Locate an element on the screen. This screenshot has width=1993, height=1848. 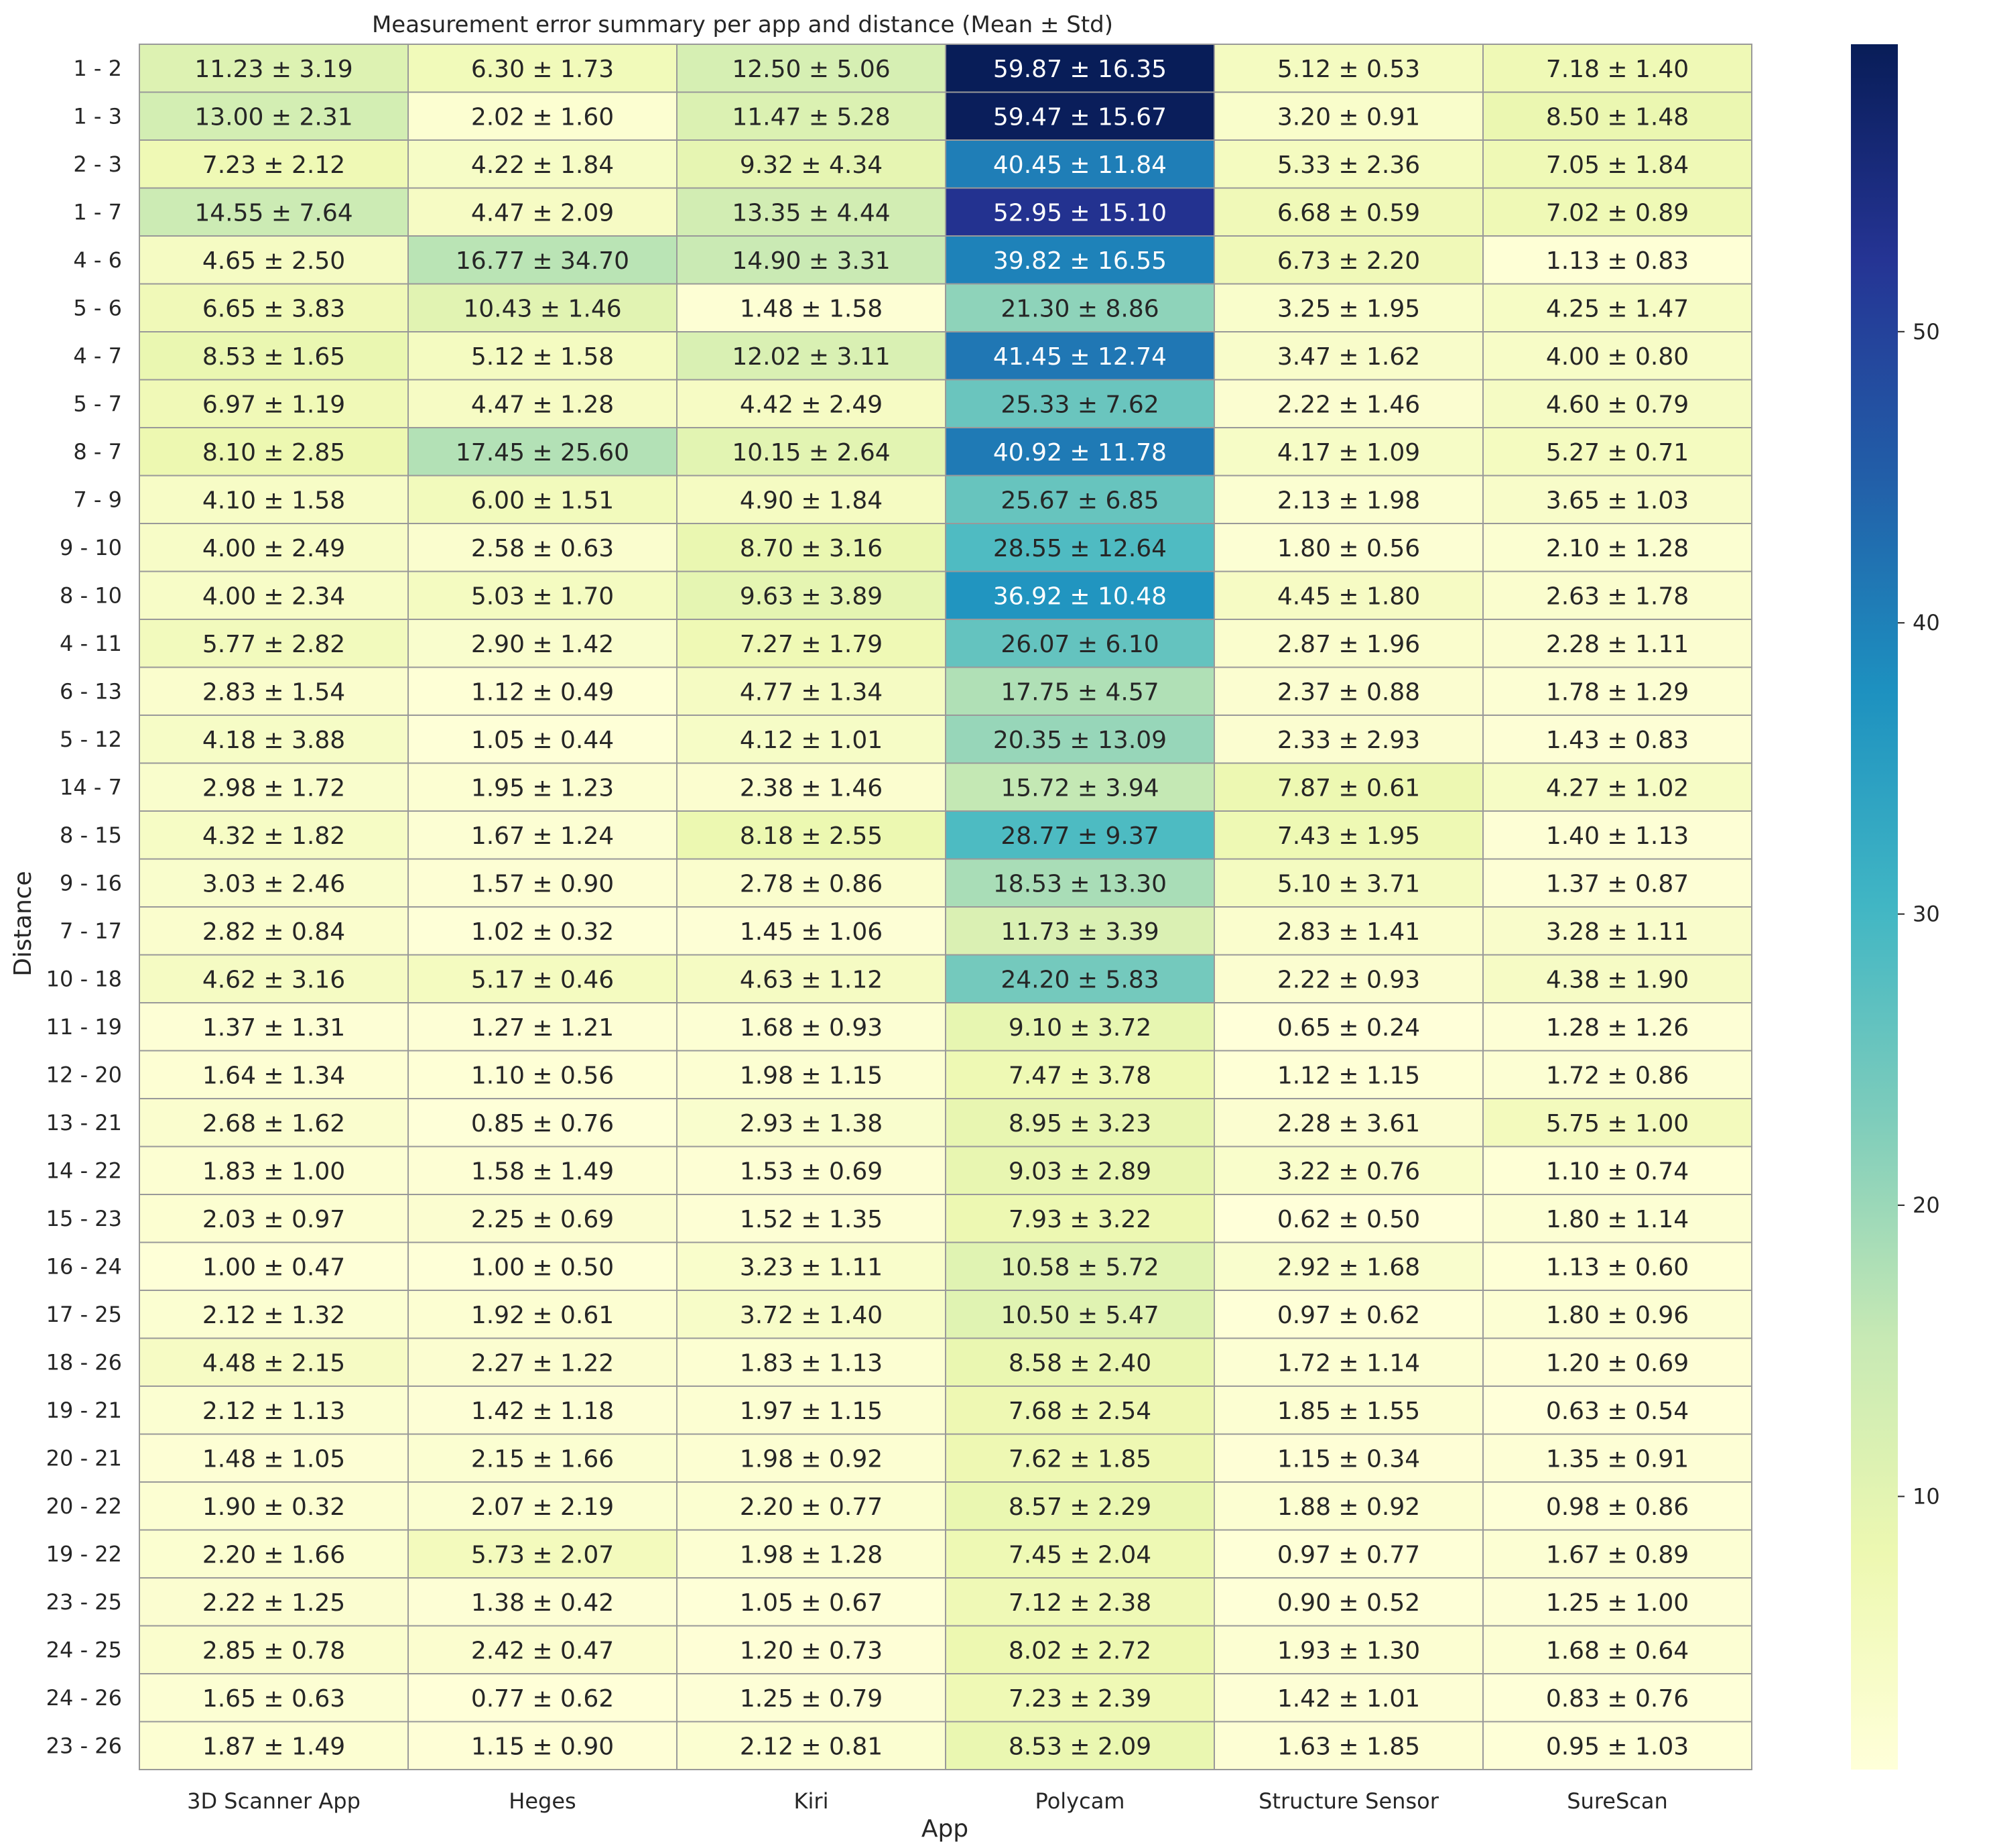
cell-annotation: 25.67 ± 6.85 is located at coordinates (1080, 500).